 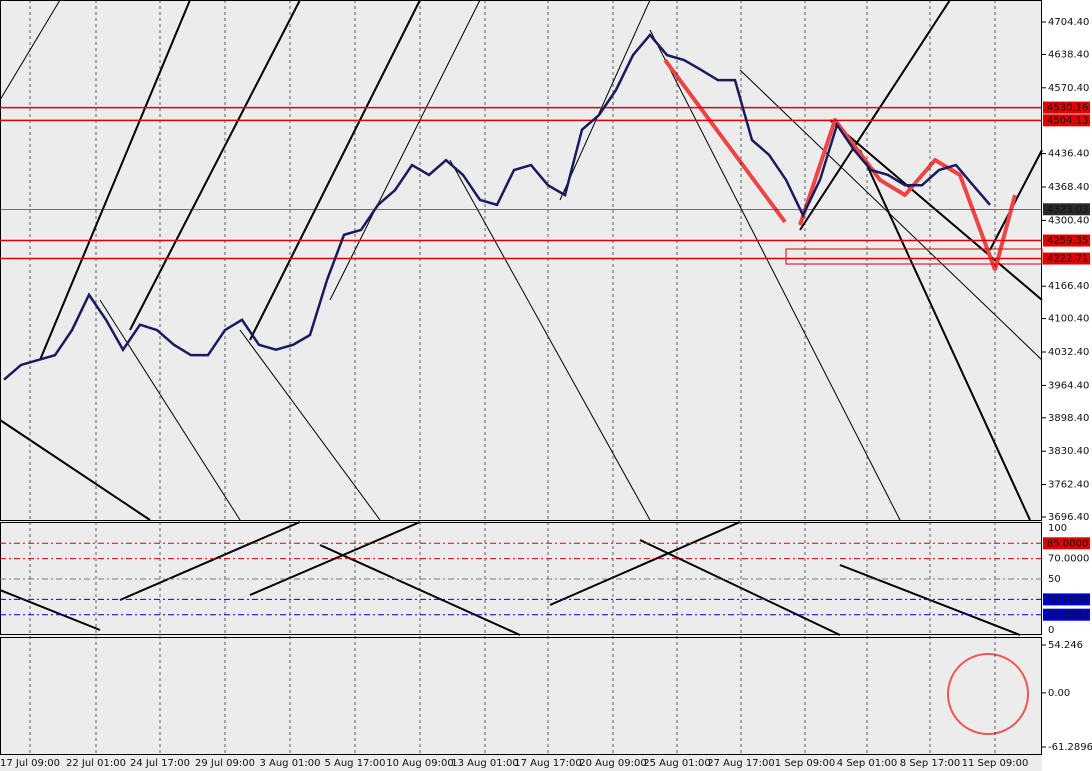 I want to click on price-tick: 4638.40, so click(x=1068, y=54).